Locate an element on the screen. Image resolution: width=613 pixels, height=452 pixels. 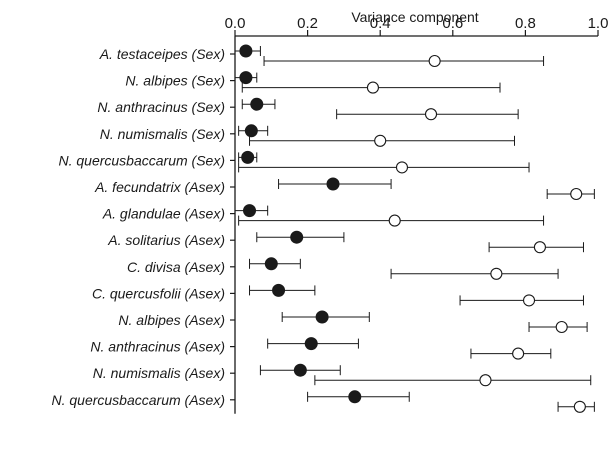
category-label: A. testaceipes (Sex) is located at coordinates (162, 54).